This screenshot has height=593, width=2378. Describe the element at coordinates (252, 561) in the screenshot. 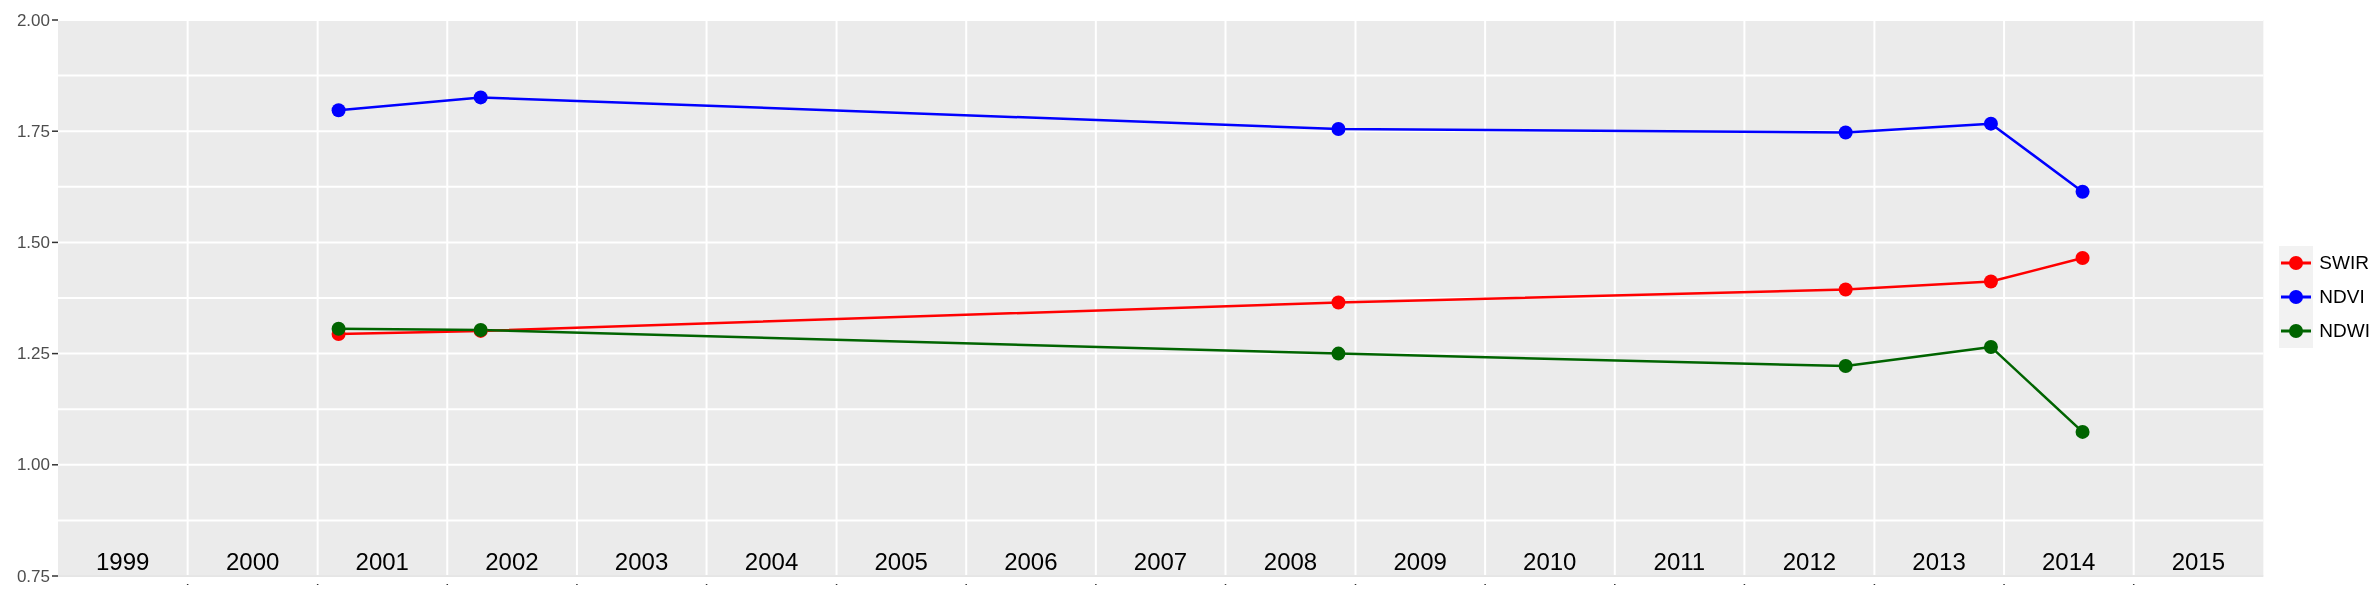

I see `x-tick-label: 2000` at that location.